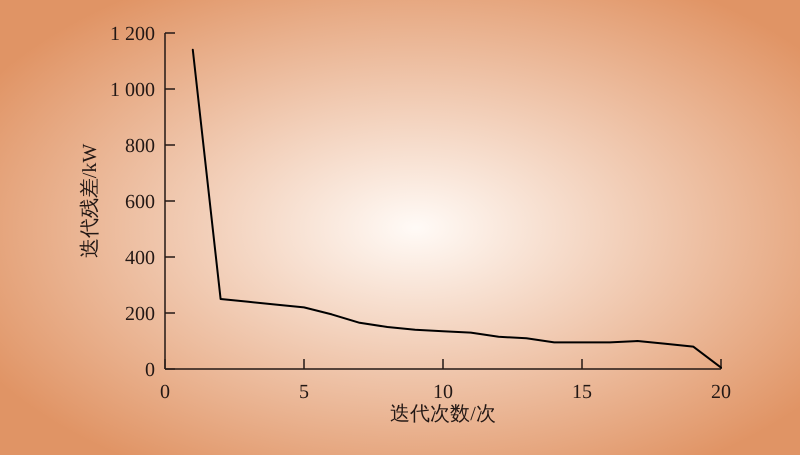 The image size is (800, 455). Describe the element at coordinates (140, 202) in the screenshot. I see `y-tick-label: 600` at that location.